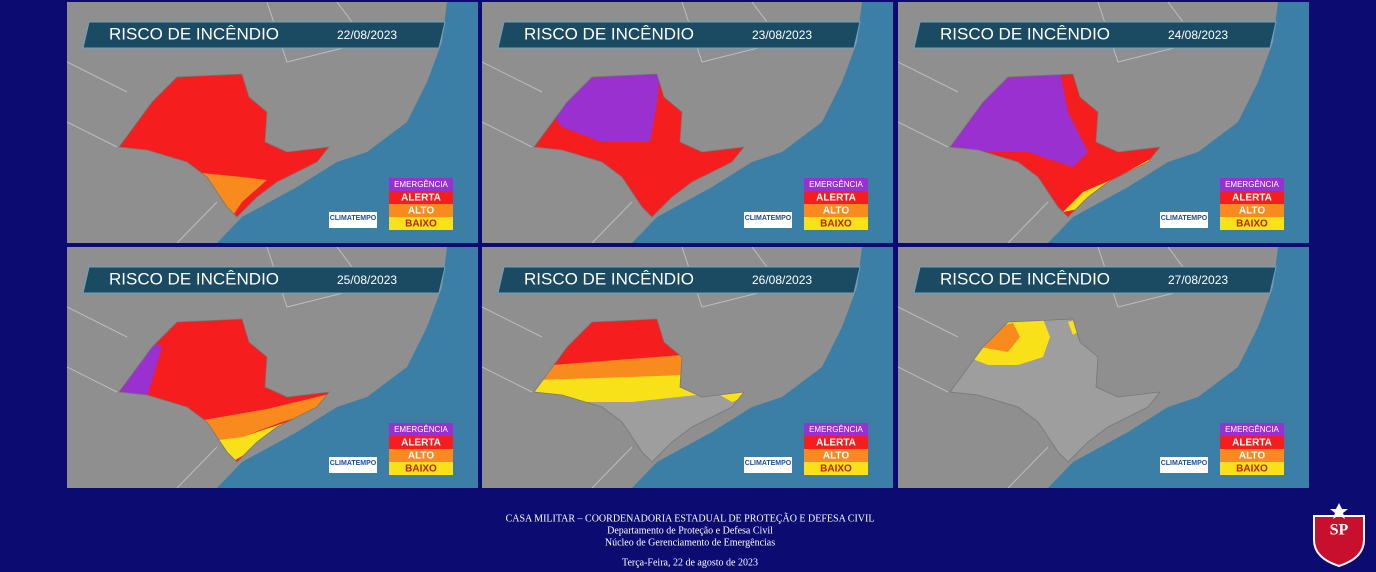 This screenshot has width=1376, height=572. What do you see at coordinates (1198, 35) in the screenshot?
I see `panel-date: 24/08/2023` at bounding box center [1198, 35].